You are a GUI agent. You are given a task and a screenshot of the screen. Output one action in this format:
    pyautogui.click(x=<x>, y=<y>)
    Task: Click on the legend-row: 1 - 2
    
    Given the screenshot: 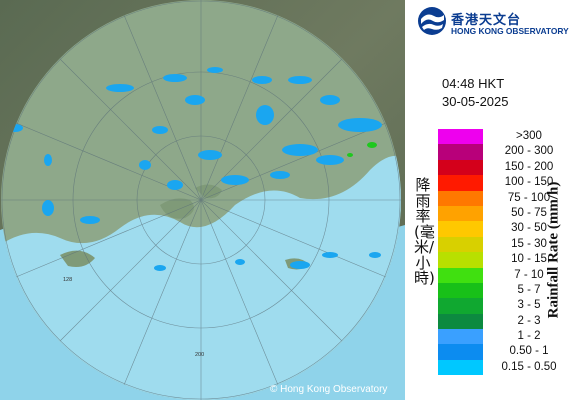 What is the action you would take?
    pyautogui.click(x=507, y=337)
    